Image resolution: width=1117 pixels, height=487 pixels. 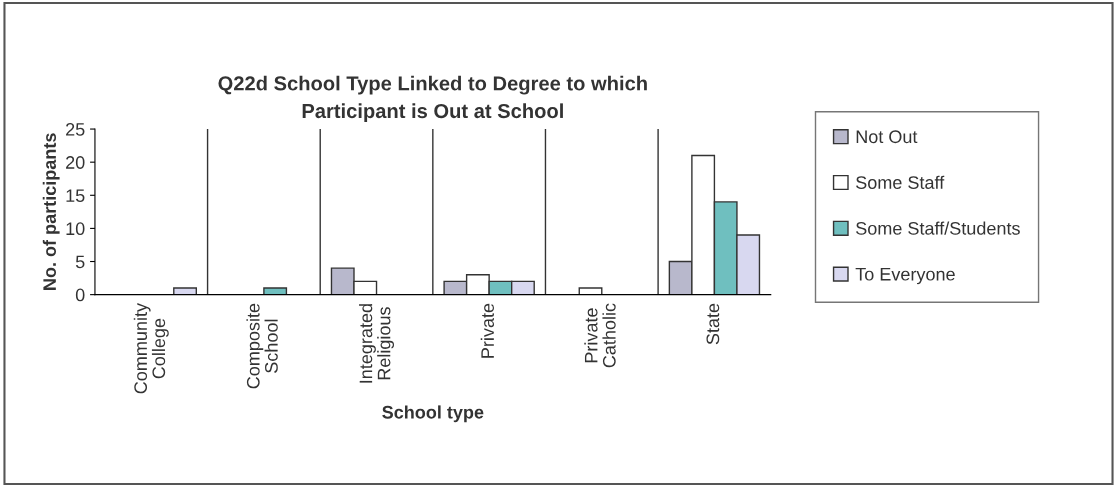 I want to click on x-tick-label: Private Catholic, so click(x=600, y=335).